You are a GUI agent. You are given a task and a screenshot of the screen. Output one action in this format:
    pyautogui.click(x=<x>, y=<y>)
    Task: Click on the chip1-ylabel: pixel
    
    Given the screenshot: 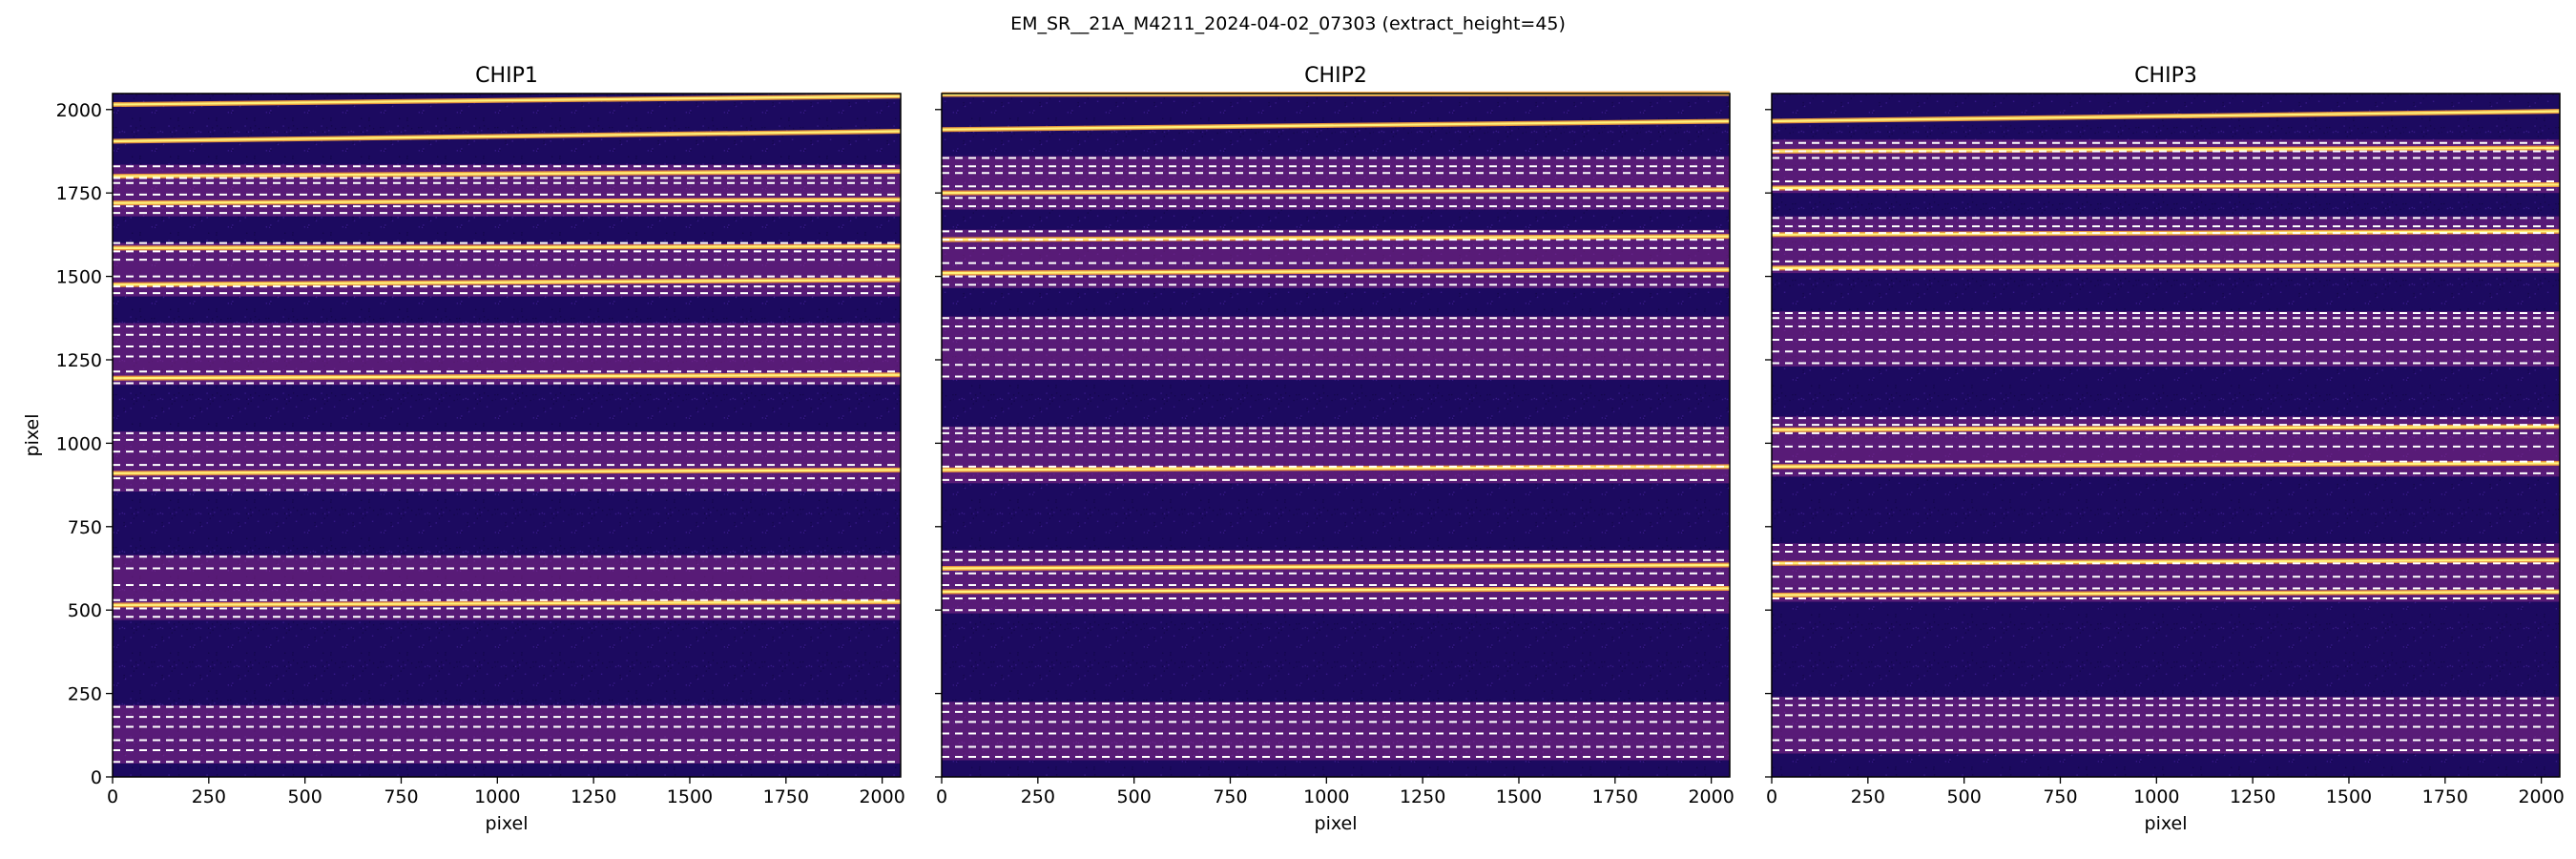 What is the action you would take?
    pyautogui.click(x=32, y=435)
    